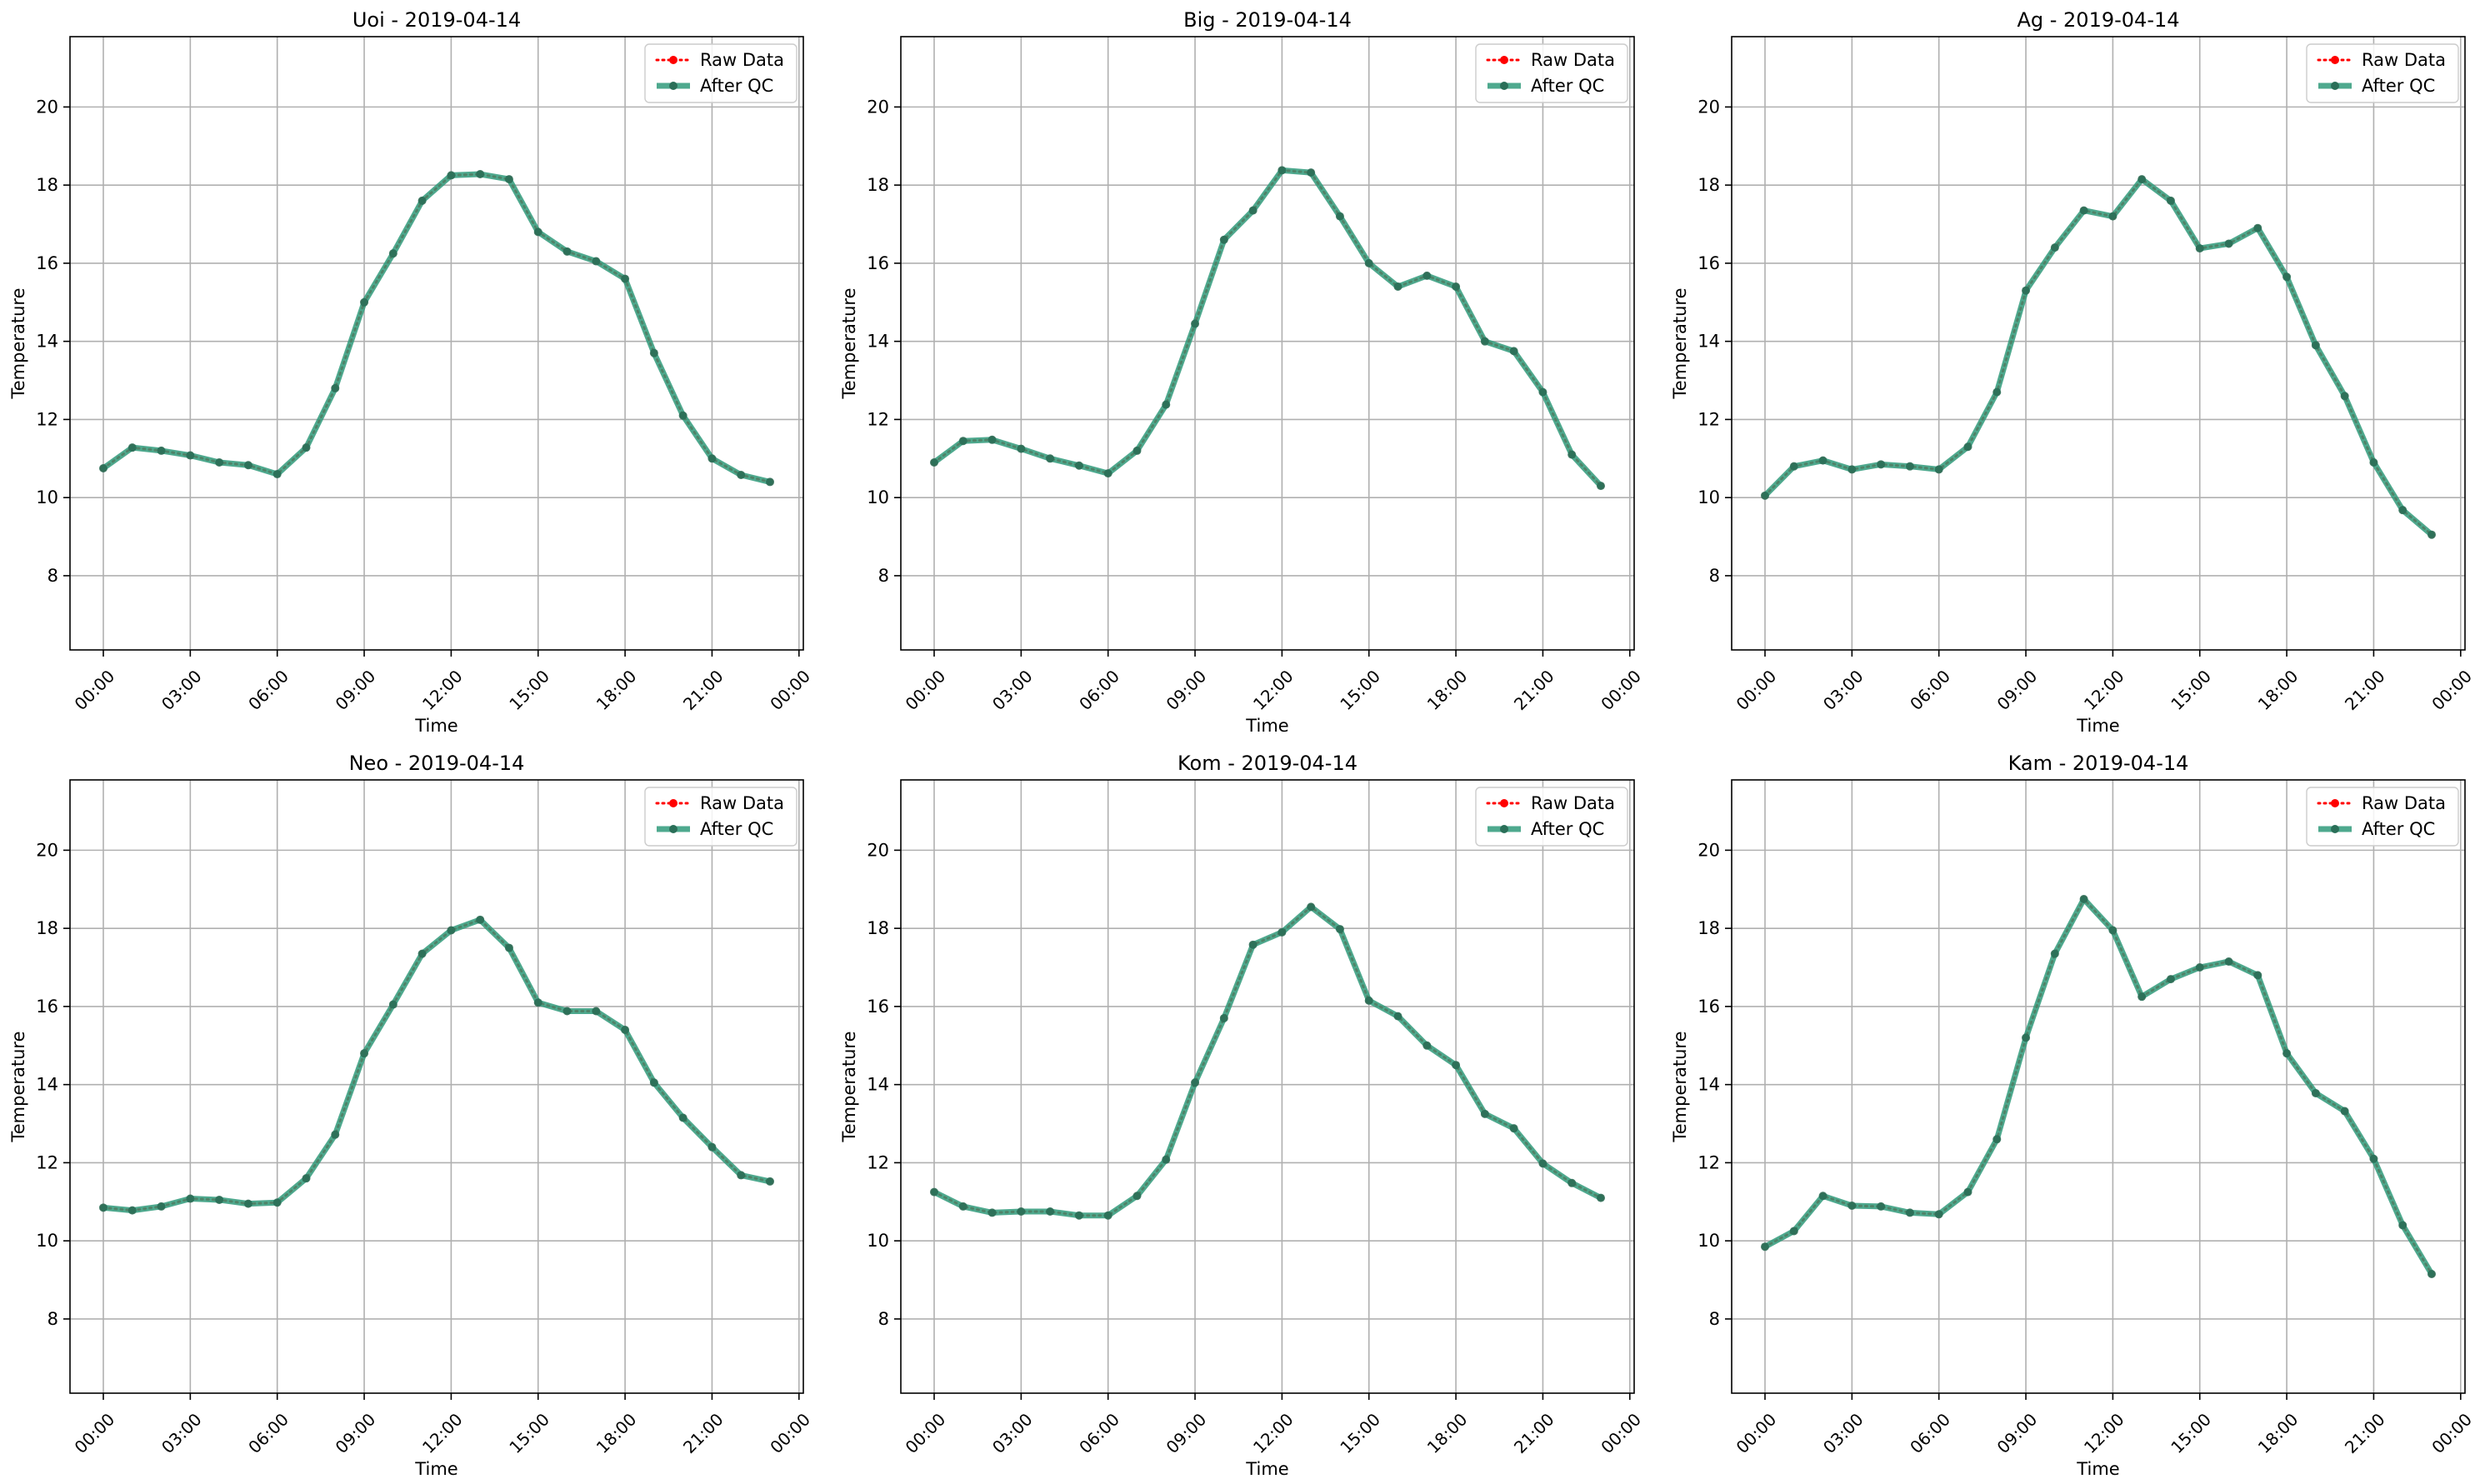 Image resolution: width=2485 pixels, height=1484 pixels. What do you see at coordinates (1551, 817) in the screenshot?
I see `legend: Raw Data After QC` at bounding box center [1551, 817].